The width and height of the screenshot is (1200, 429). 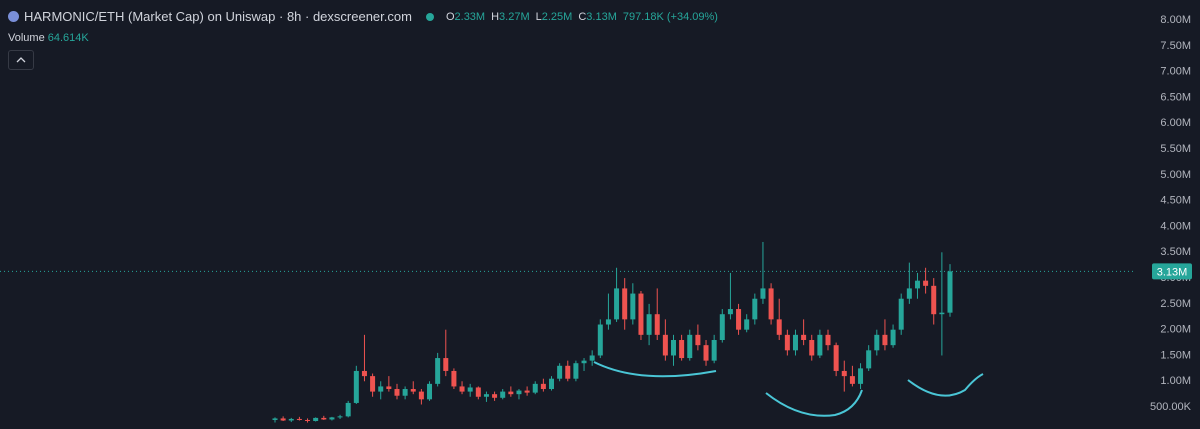 What do you see at coordinates (1175, 381) in the screenshot?
I see `y-tick-label: 1.00M` at bounding box center [1175, 381].